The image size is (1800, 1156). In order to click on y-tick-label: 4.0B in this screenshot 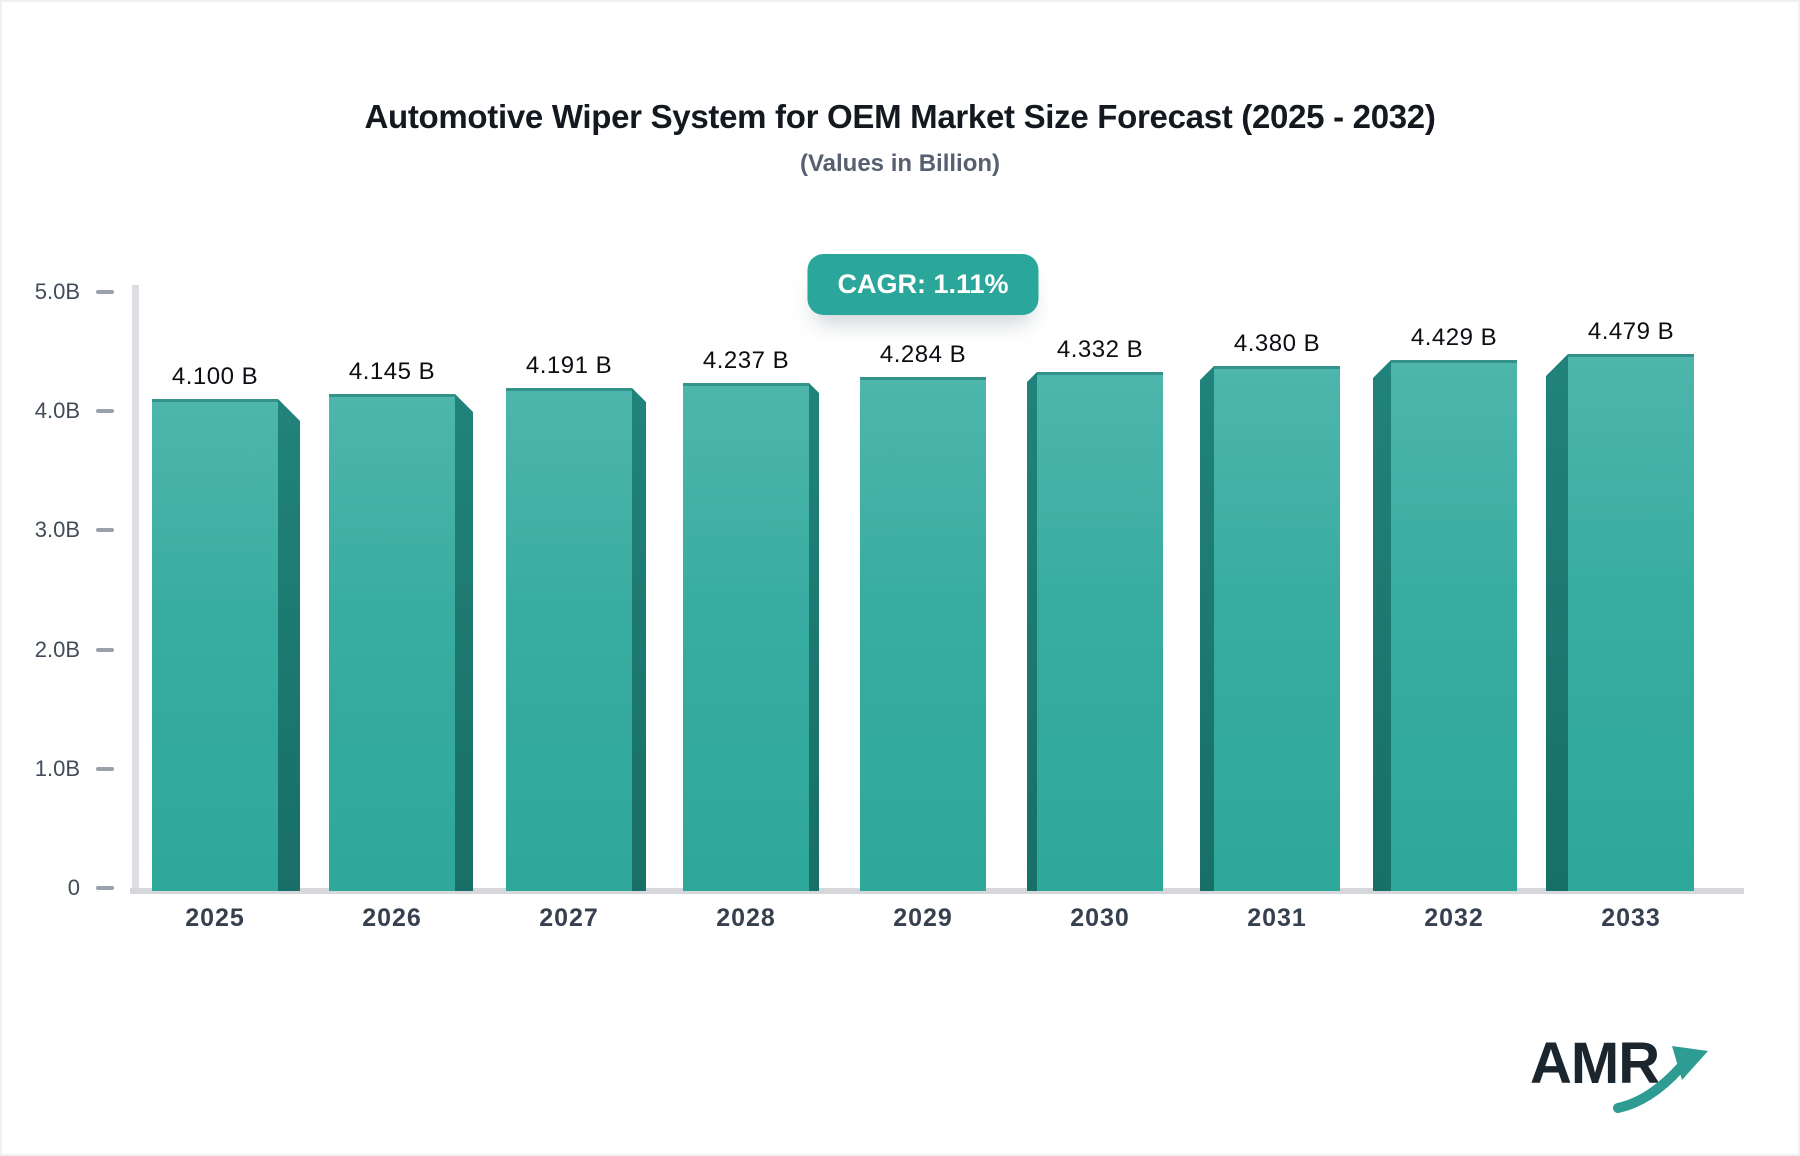, I will do `click(57, 410)`.